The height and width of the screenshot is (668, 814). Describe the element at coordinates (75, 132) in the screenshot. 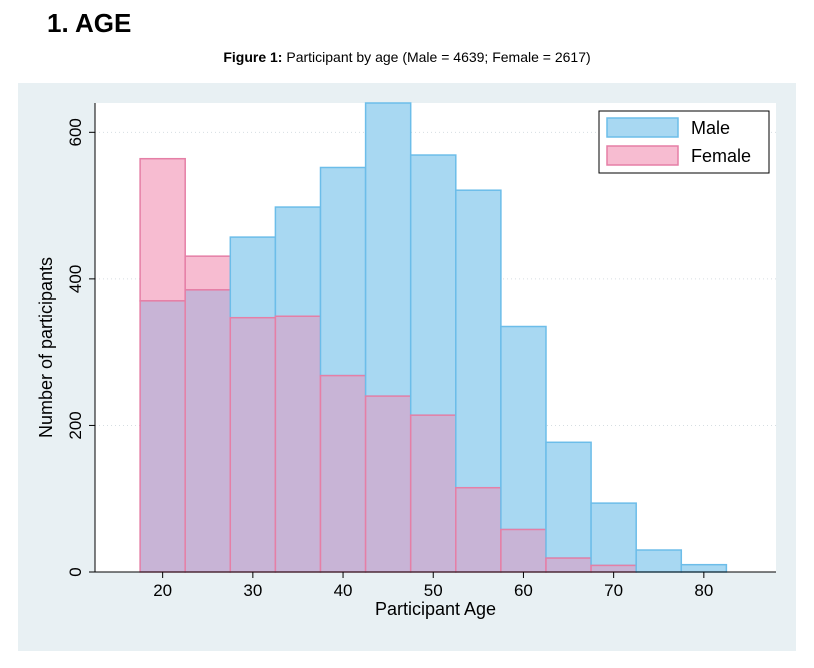

I see `y-tick-label-600: 600` at that location.